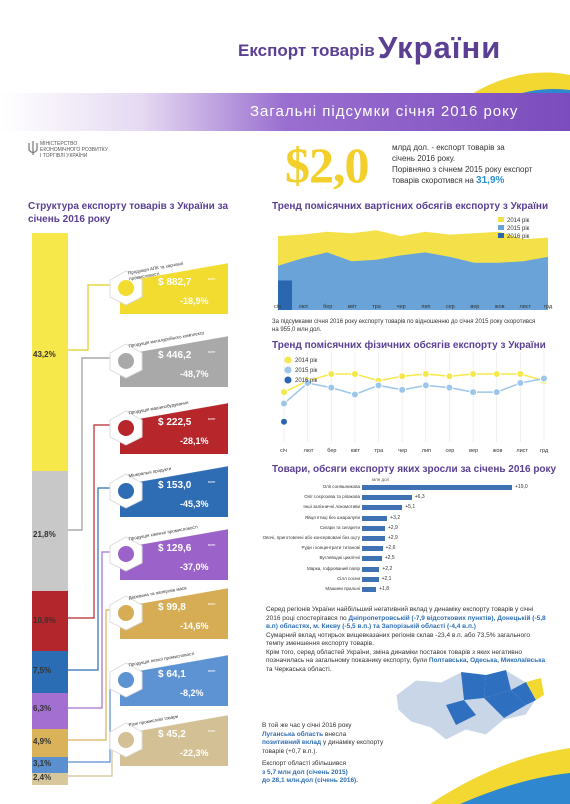 Image resolution: width=570 pixels, height=804 pixels. What do you see at coordinates (389, 558) in the screenshot?
I see `bar-value: +2,5` at bounding box center [389, 558].